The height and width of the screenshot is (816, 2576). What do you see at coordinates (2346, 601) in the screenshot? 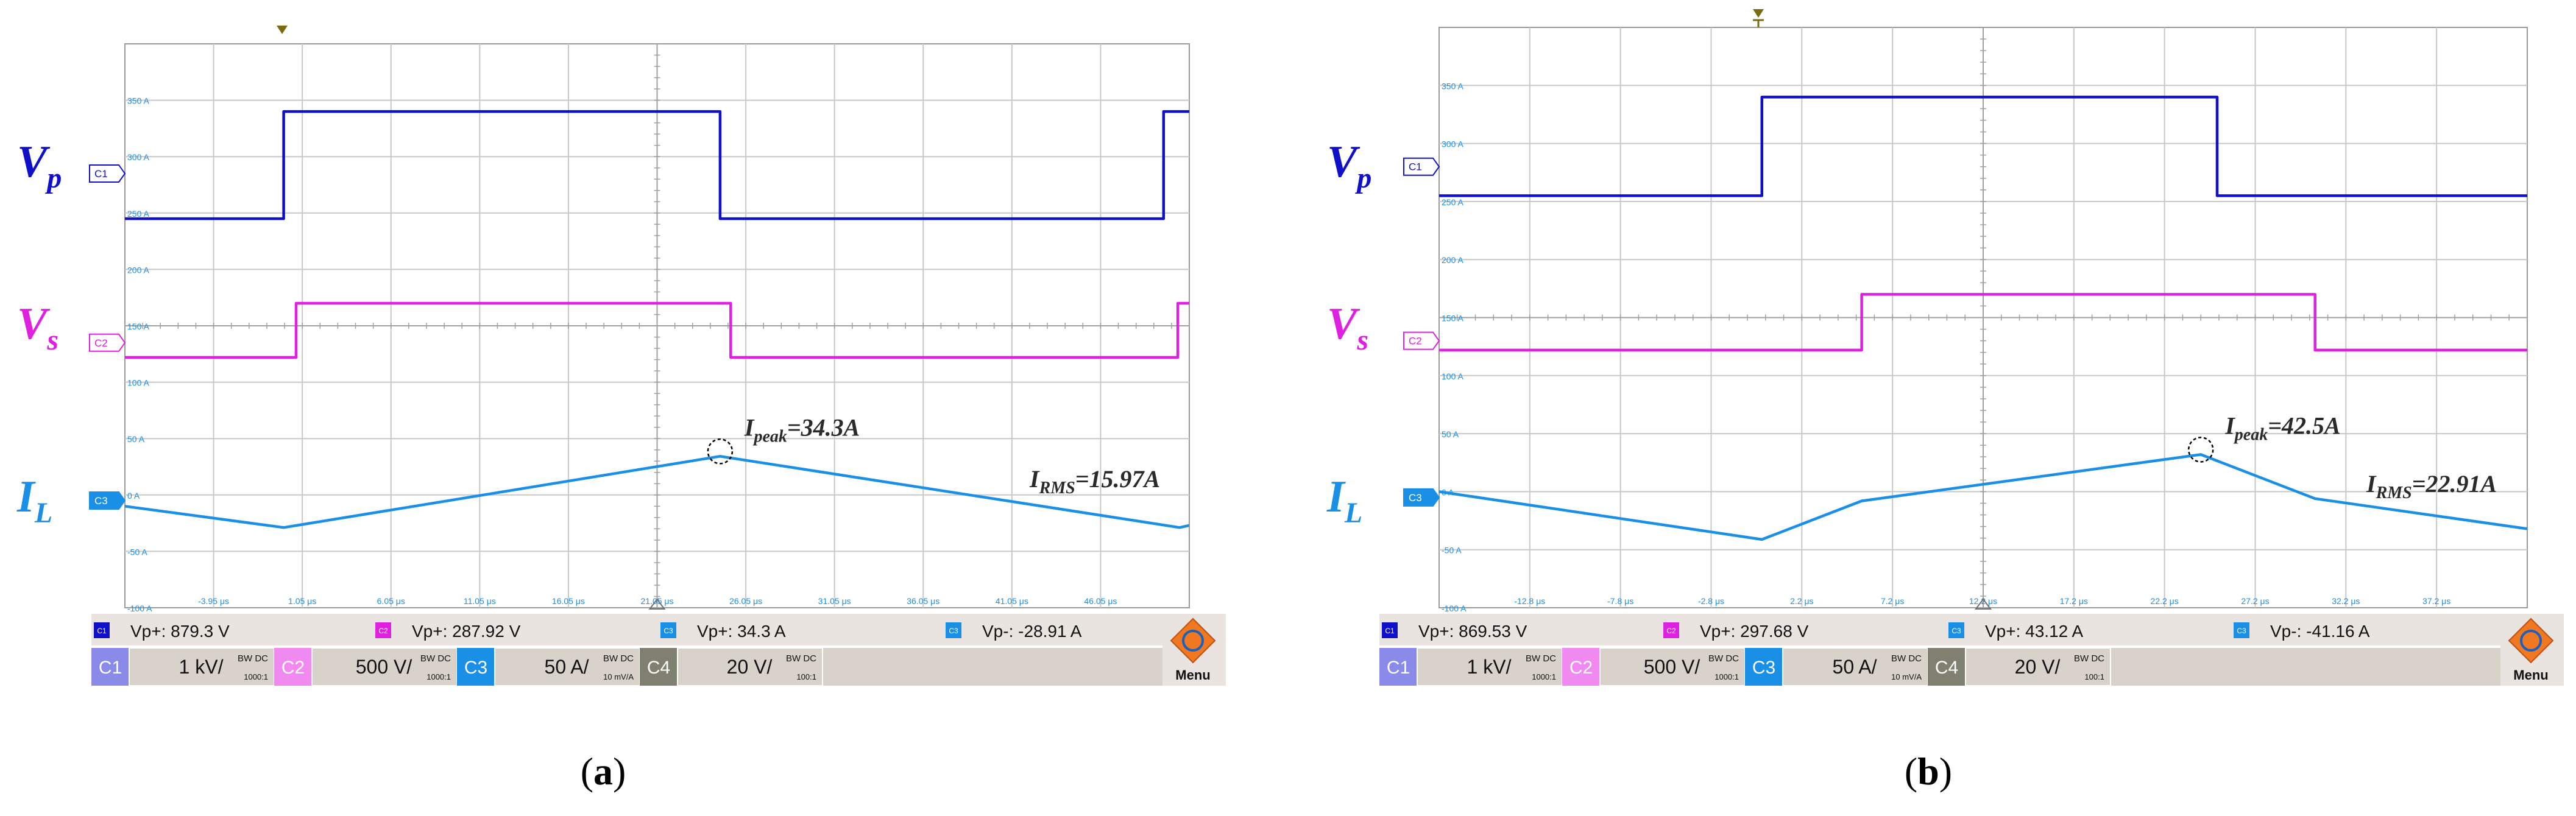
I see `x-tick-label: 32.2 μs` at bounding box center [2346, 601].